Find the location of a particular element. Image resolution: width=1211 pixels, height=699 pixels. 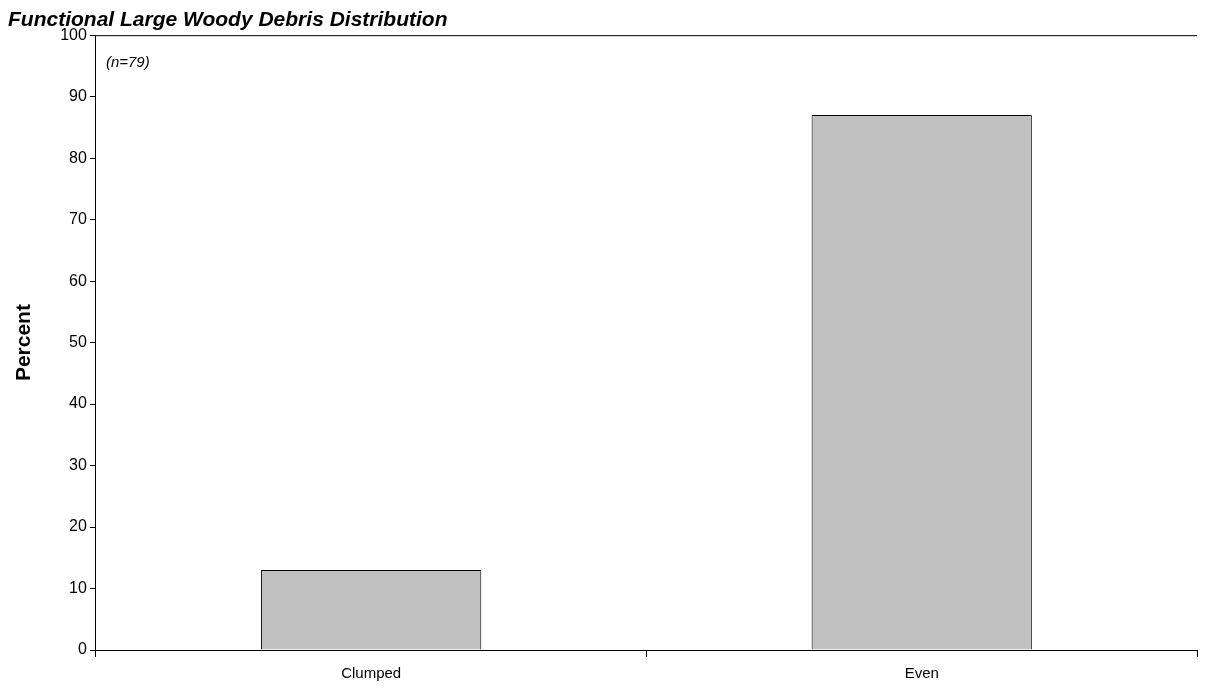

y-axis-title: Percent is located at coordinates (23, 343).